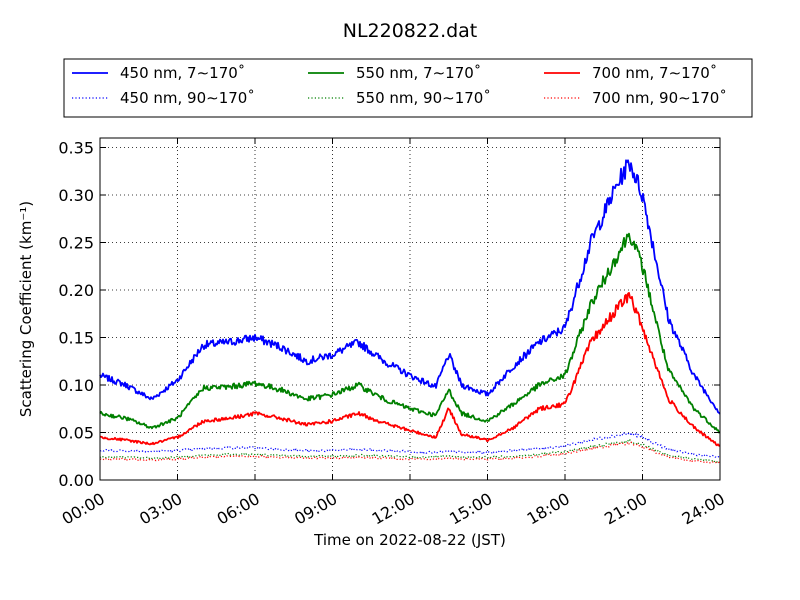 This screenshot has width=800, height=600. What do you see at coordinates (659, 98) in the screenshot?
I see `legend-entry-label: 700 nm, 90∼170˚` at bounding box center [659, 98].